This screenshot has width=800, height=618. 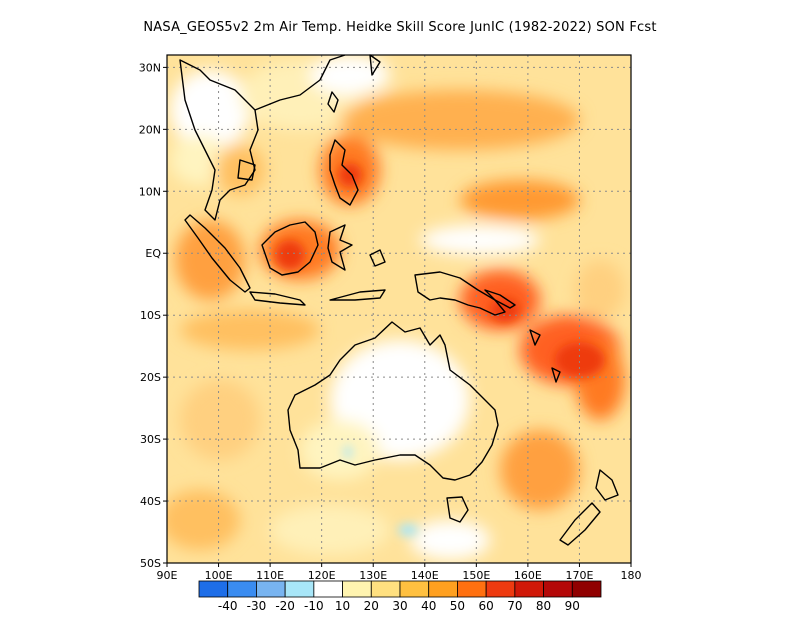 What do you see at coordinates (150, 191) in the screenshot?
I see `lat-tick-label: 10N` at bounding box center [150, 191].